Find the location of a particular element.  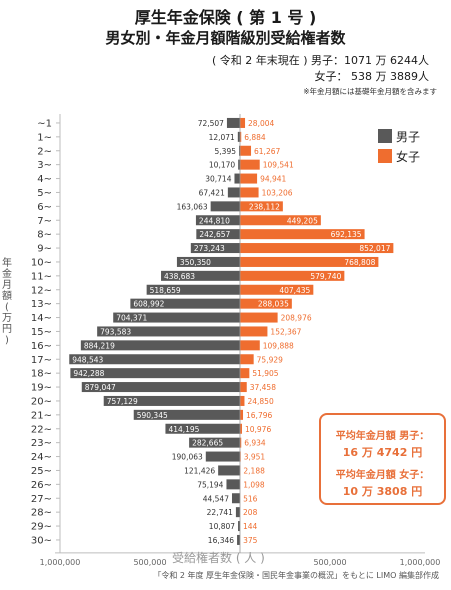

female-value-label: 103,206 is located at coordinates (277, 192).